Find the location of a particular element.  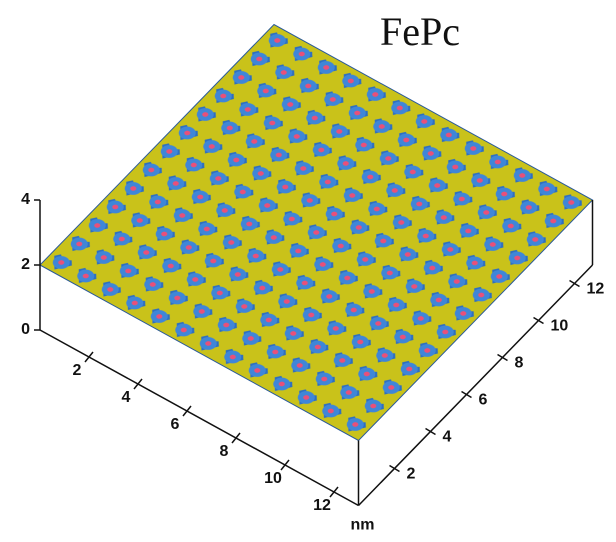

y-tick-label: 12 is located at coordinates (596, 289).